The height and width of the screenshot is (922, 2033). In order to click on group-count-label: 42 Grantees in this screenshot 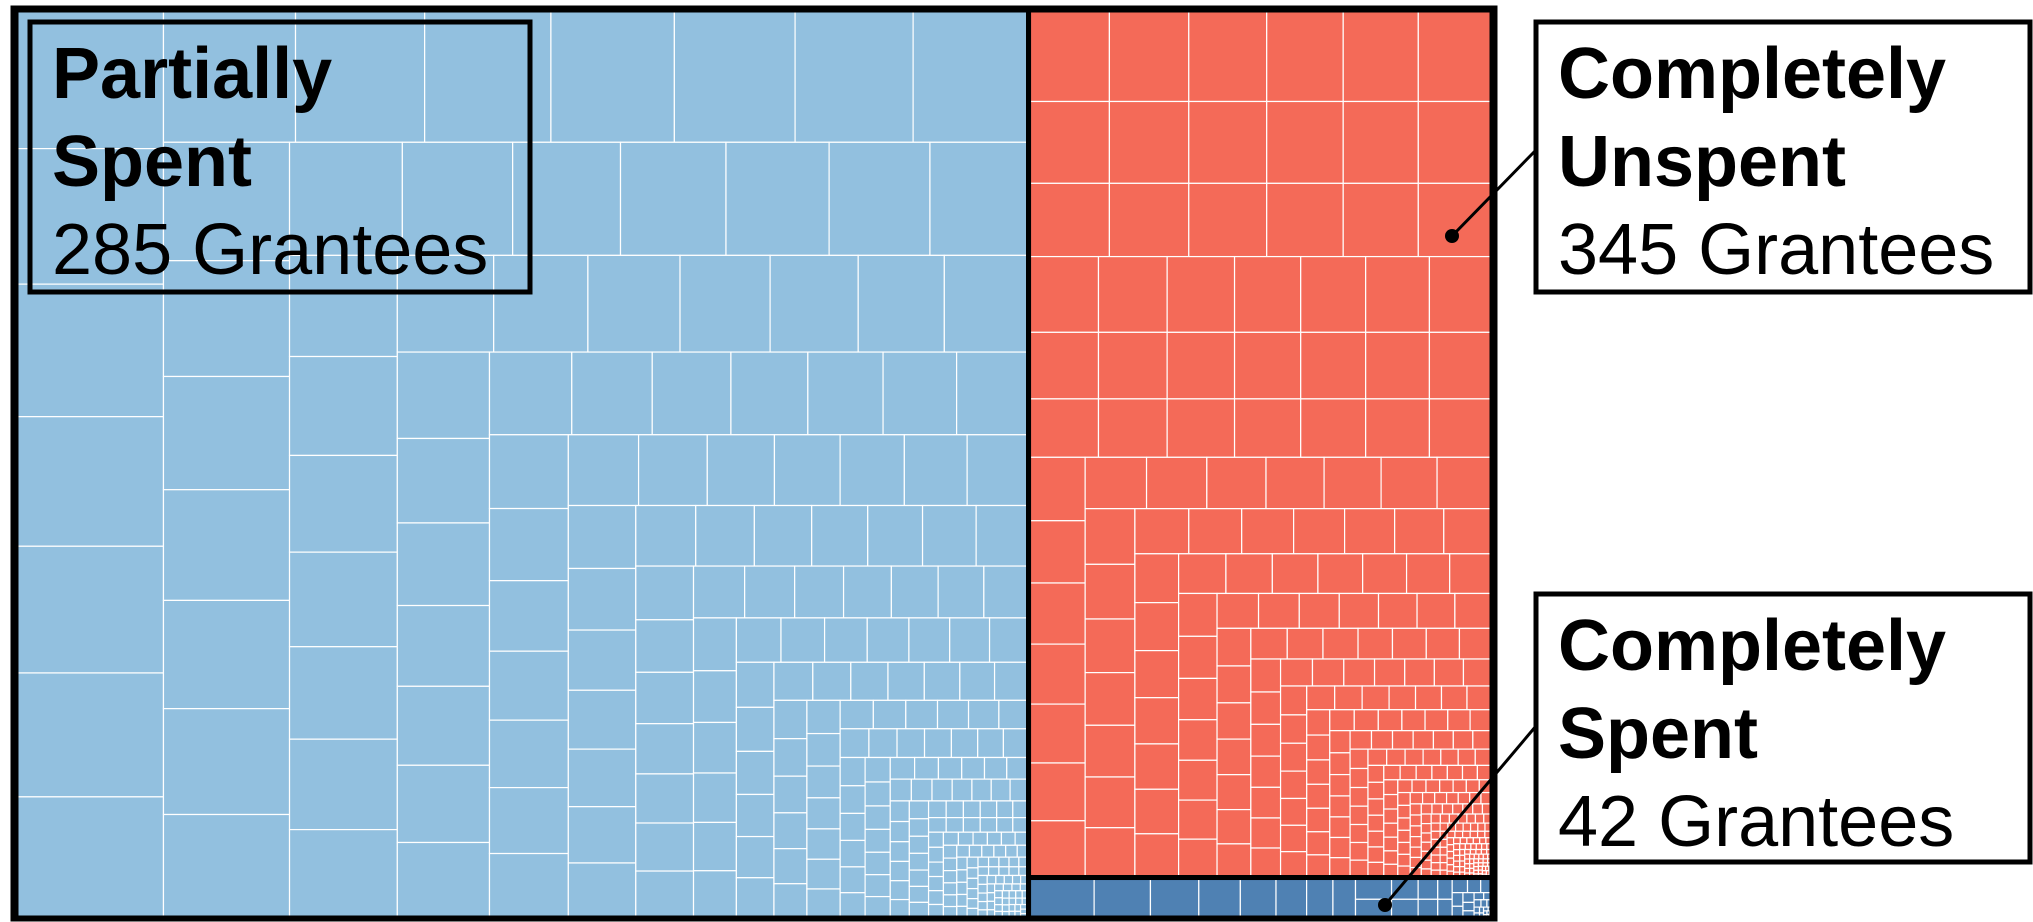, I will do `click(1756, 822)`.